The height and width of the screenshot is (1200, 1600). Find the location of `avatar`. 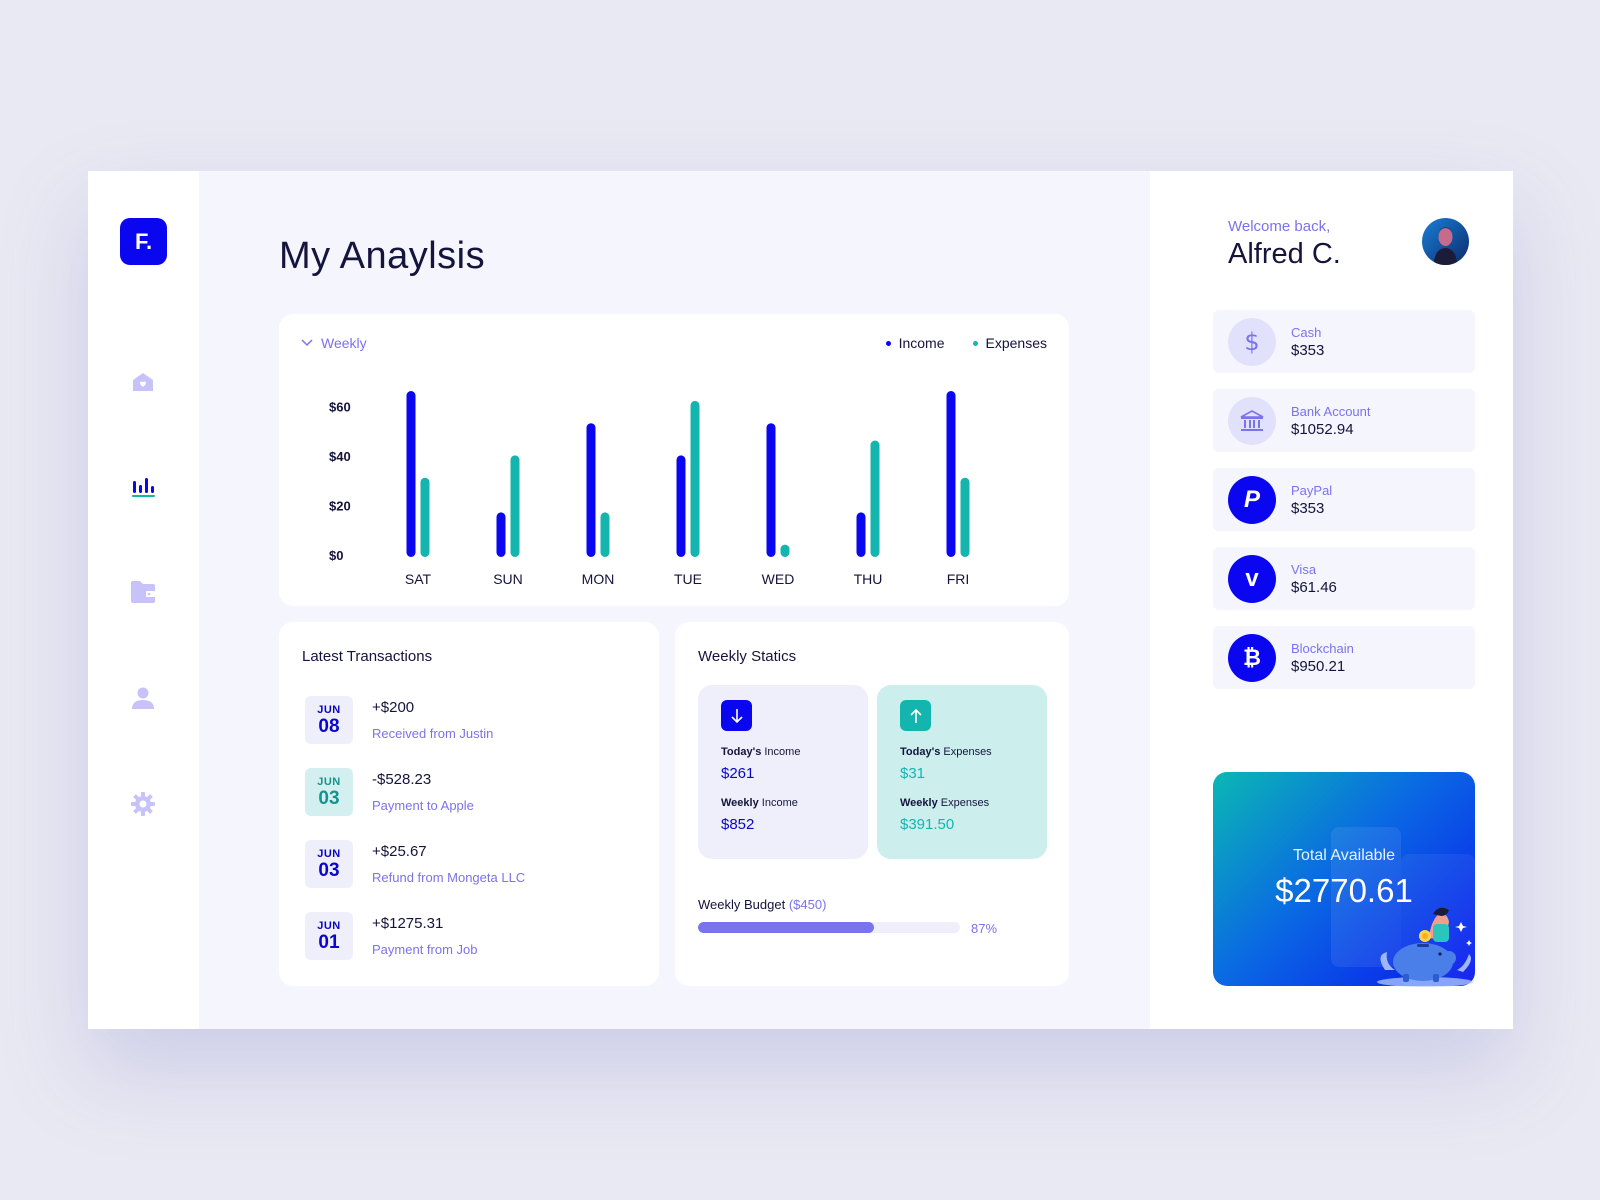

avatar is located at coordinates (1445, 241).